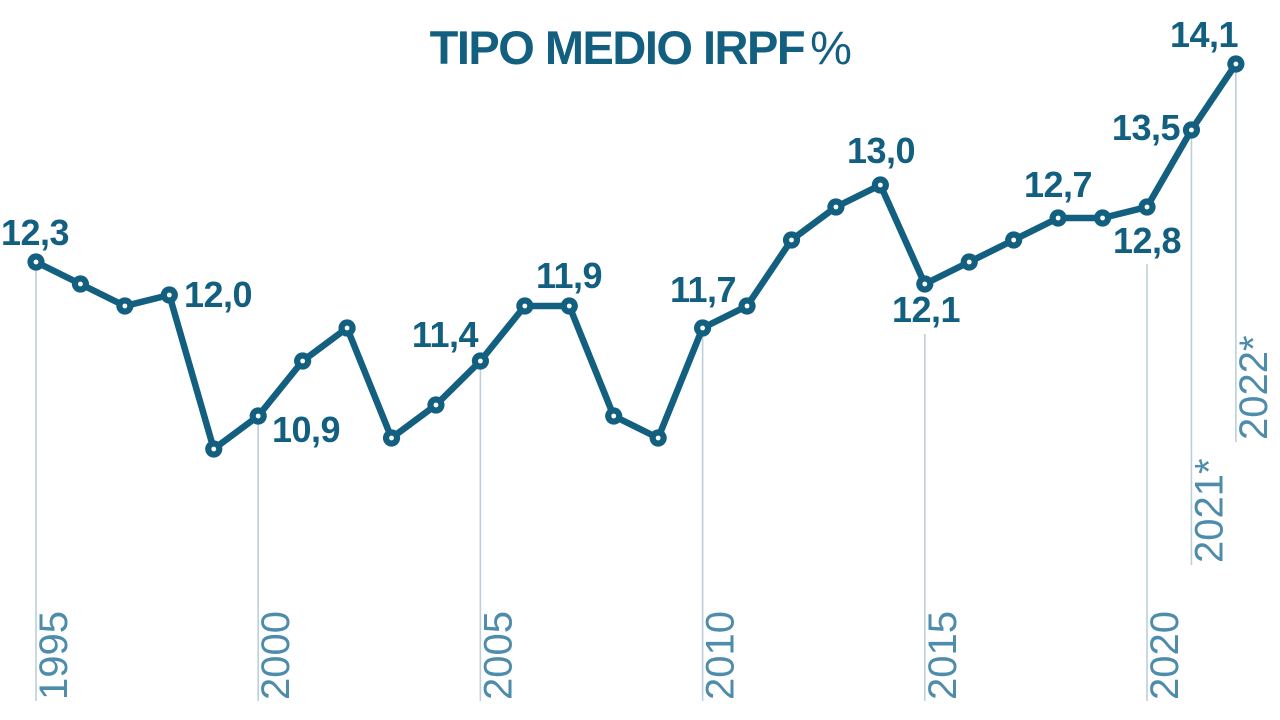 The width and height of the screenshot is (1280, 720). Describe the element at coordinates (880, 185) in the screenshot. I see `data-point-hole-2014` at that location.